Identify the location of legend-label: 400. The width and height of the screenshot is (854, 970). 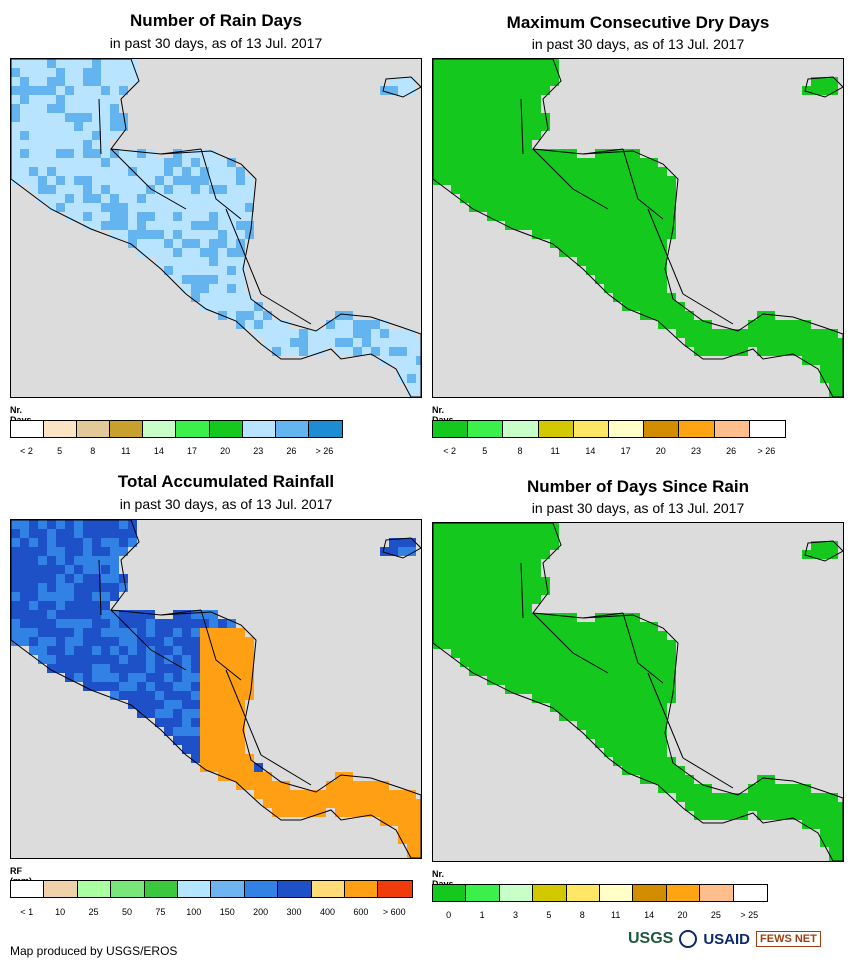
(327, 912).